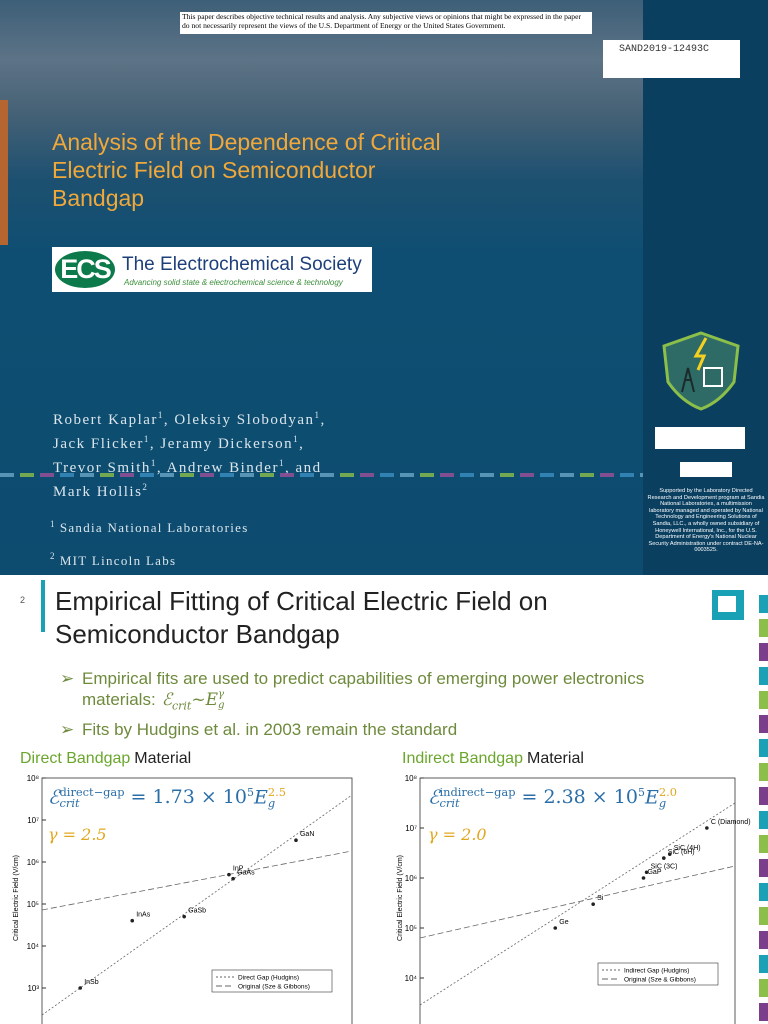  I want to click on author-text: Mark Hollis, so click(98, 492).